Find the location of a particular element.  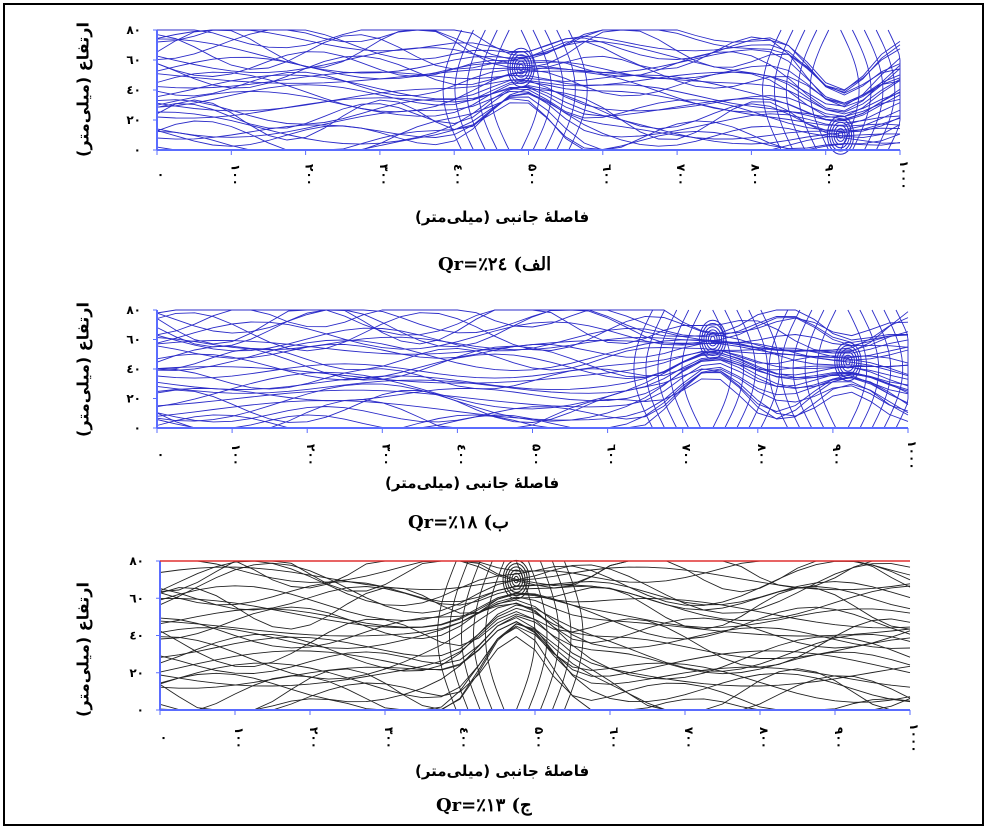

x-axis-label-a: فاصلهٔ جانبی (میلی‌متر) is located at coordinates (502, 217).